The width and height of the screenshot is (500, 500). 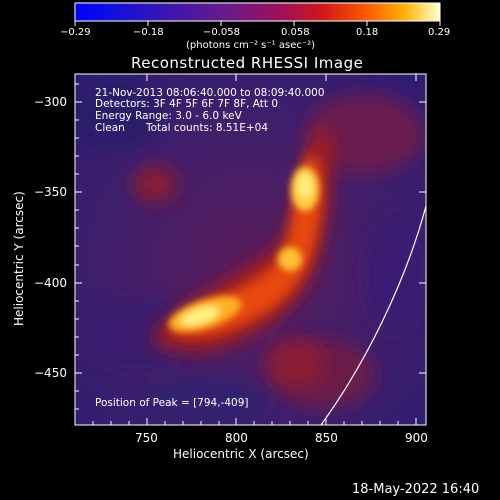 I want to click on colorbar-ticks, so click(x=257, y=23).